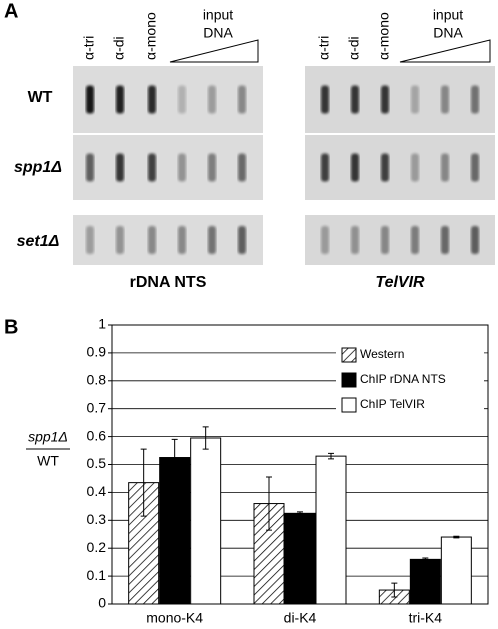  What do you see at coordinates (403, 379) in the screenshot?
I see `legend-label: ChIP rDNA NTS` at bounding box center [403, 379].